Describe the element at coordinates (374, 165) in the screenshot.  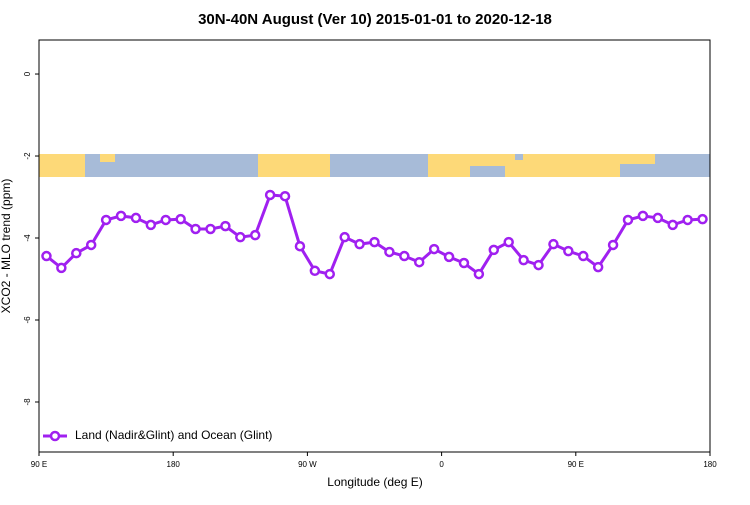
I see `map-strip` at that location.